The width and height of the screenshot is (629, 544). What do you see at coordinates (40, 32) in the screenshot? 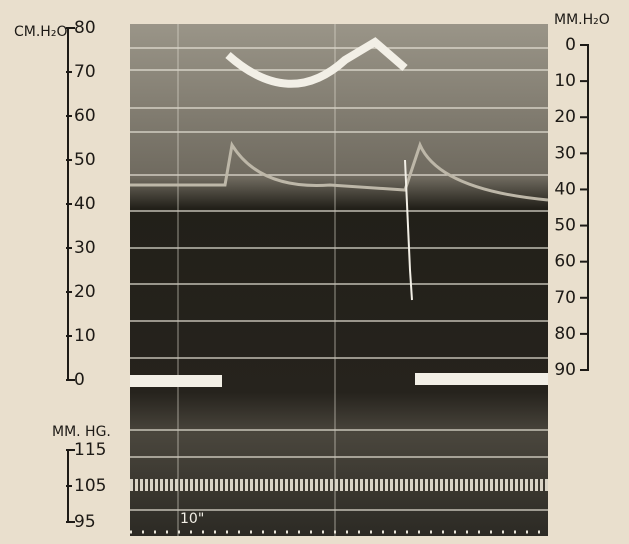
I see `left-axis-label: CM.H₂O` at bounding box center [40, 32].